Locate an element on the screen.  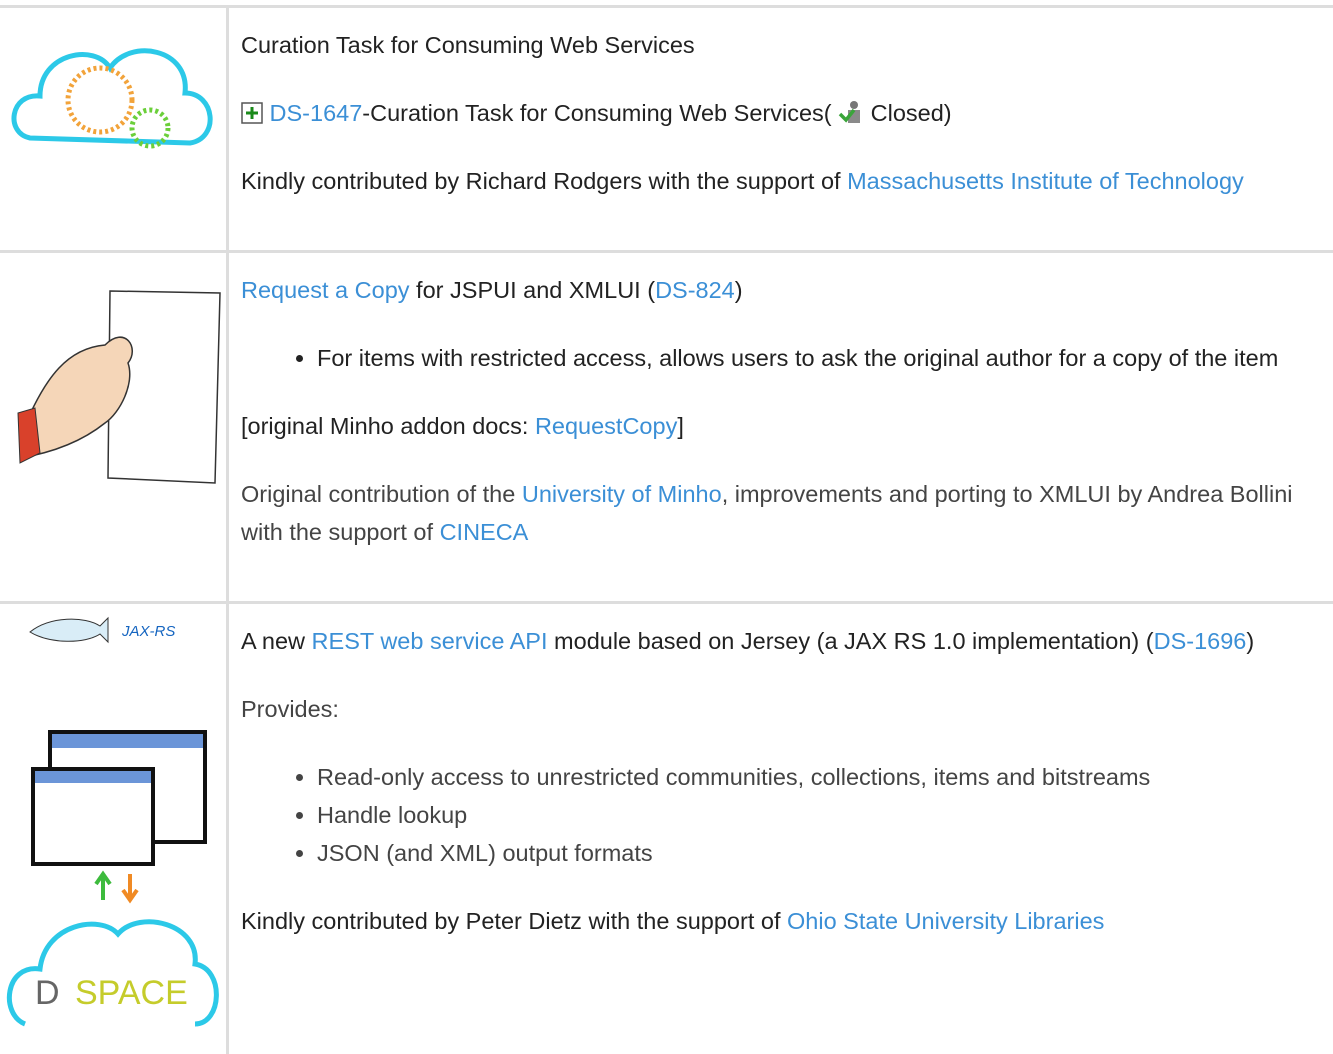
text: Closed) is located at coordinates (911, 113).